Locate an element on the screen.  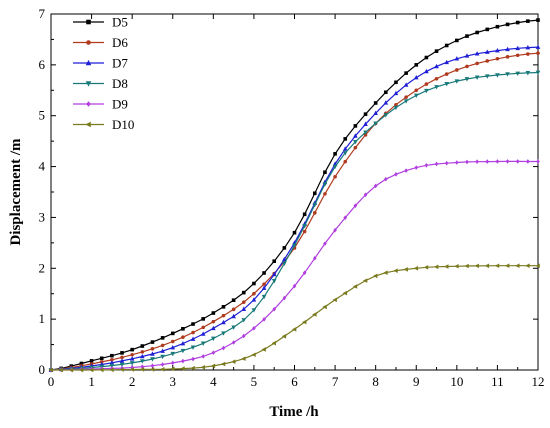
x-tick-label: 10 is located at coordinates (456, 381).